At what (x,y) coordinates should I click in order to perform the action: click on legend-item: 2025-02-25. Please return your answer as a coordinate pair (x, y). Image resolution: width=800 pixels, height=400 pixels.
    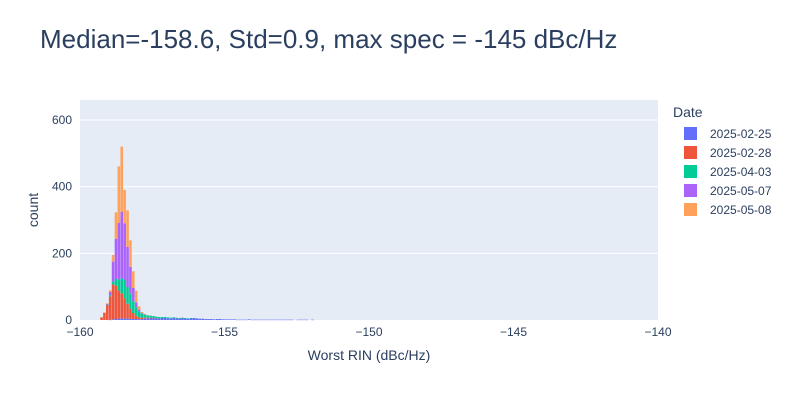
    Looking at the image, I should click on (727, 133).